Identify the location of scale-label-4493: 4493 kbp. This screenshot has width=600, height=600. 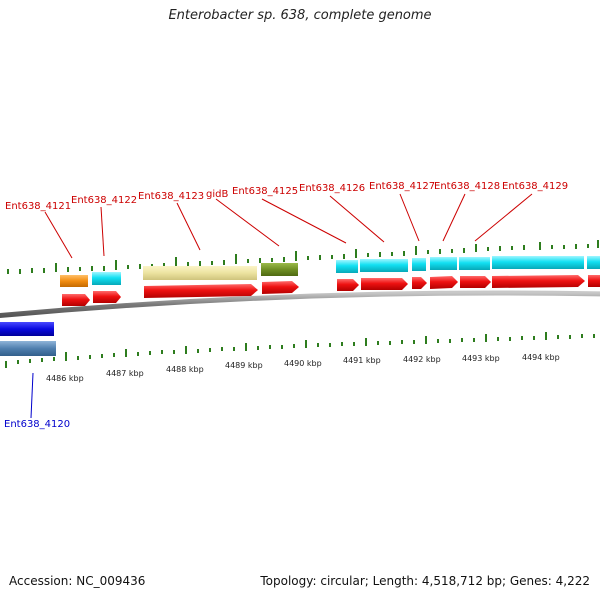
(481, 358).